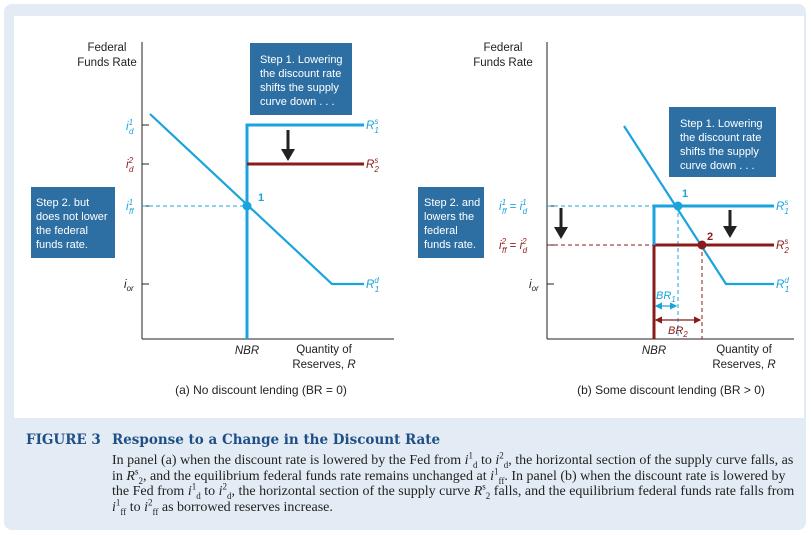 This screenshot has width=811, height=535. Describe the element at coordinates (372, 126) in the screenshot. I see `panel-a-label-rs1: Rs 1` at that location.